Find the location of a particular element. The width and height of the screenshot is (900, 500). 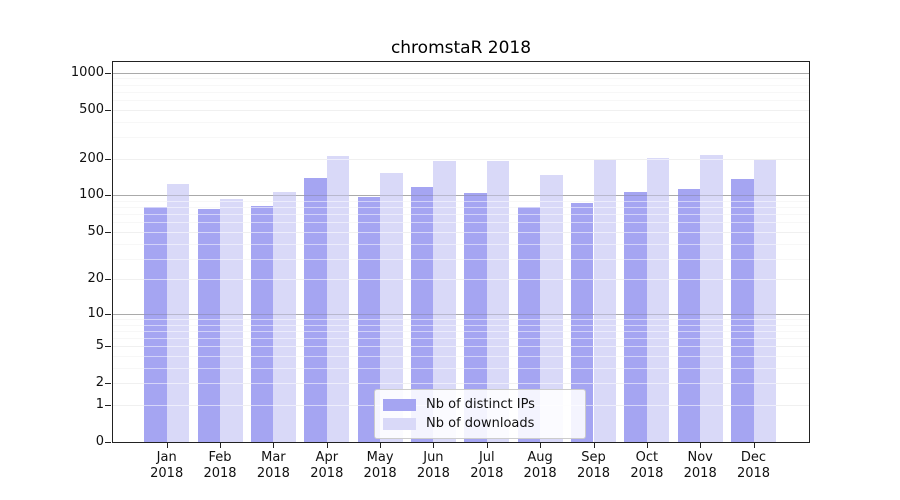

y-tick-label: 1 is located at coordinates (99, 404).